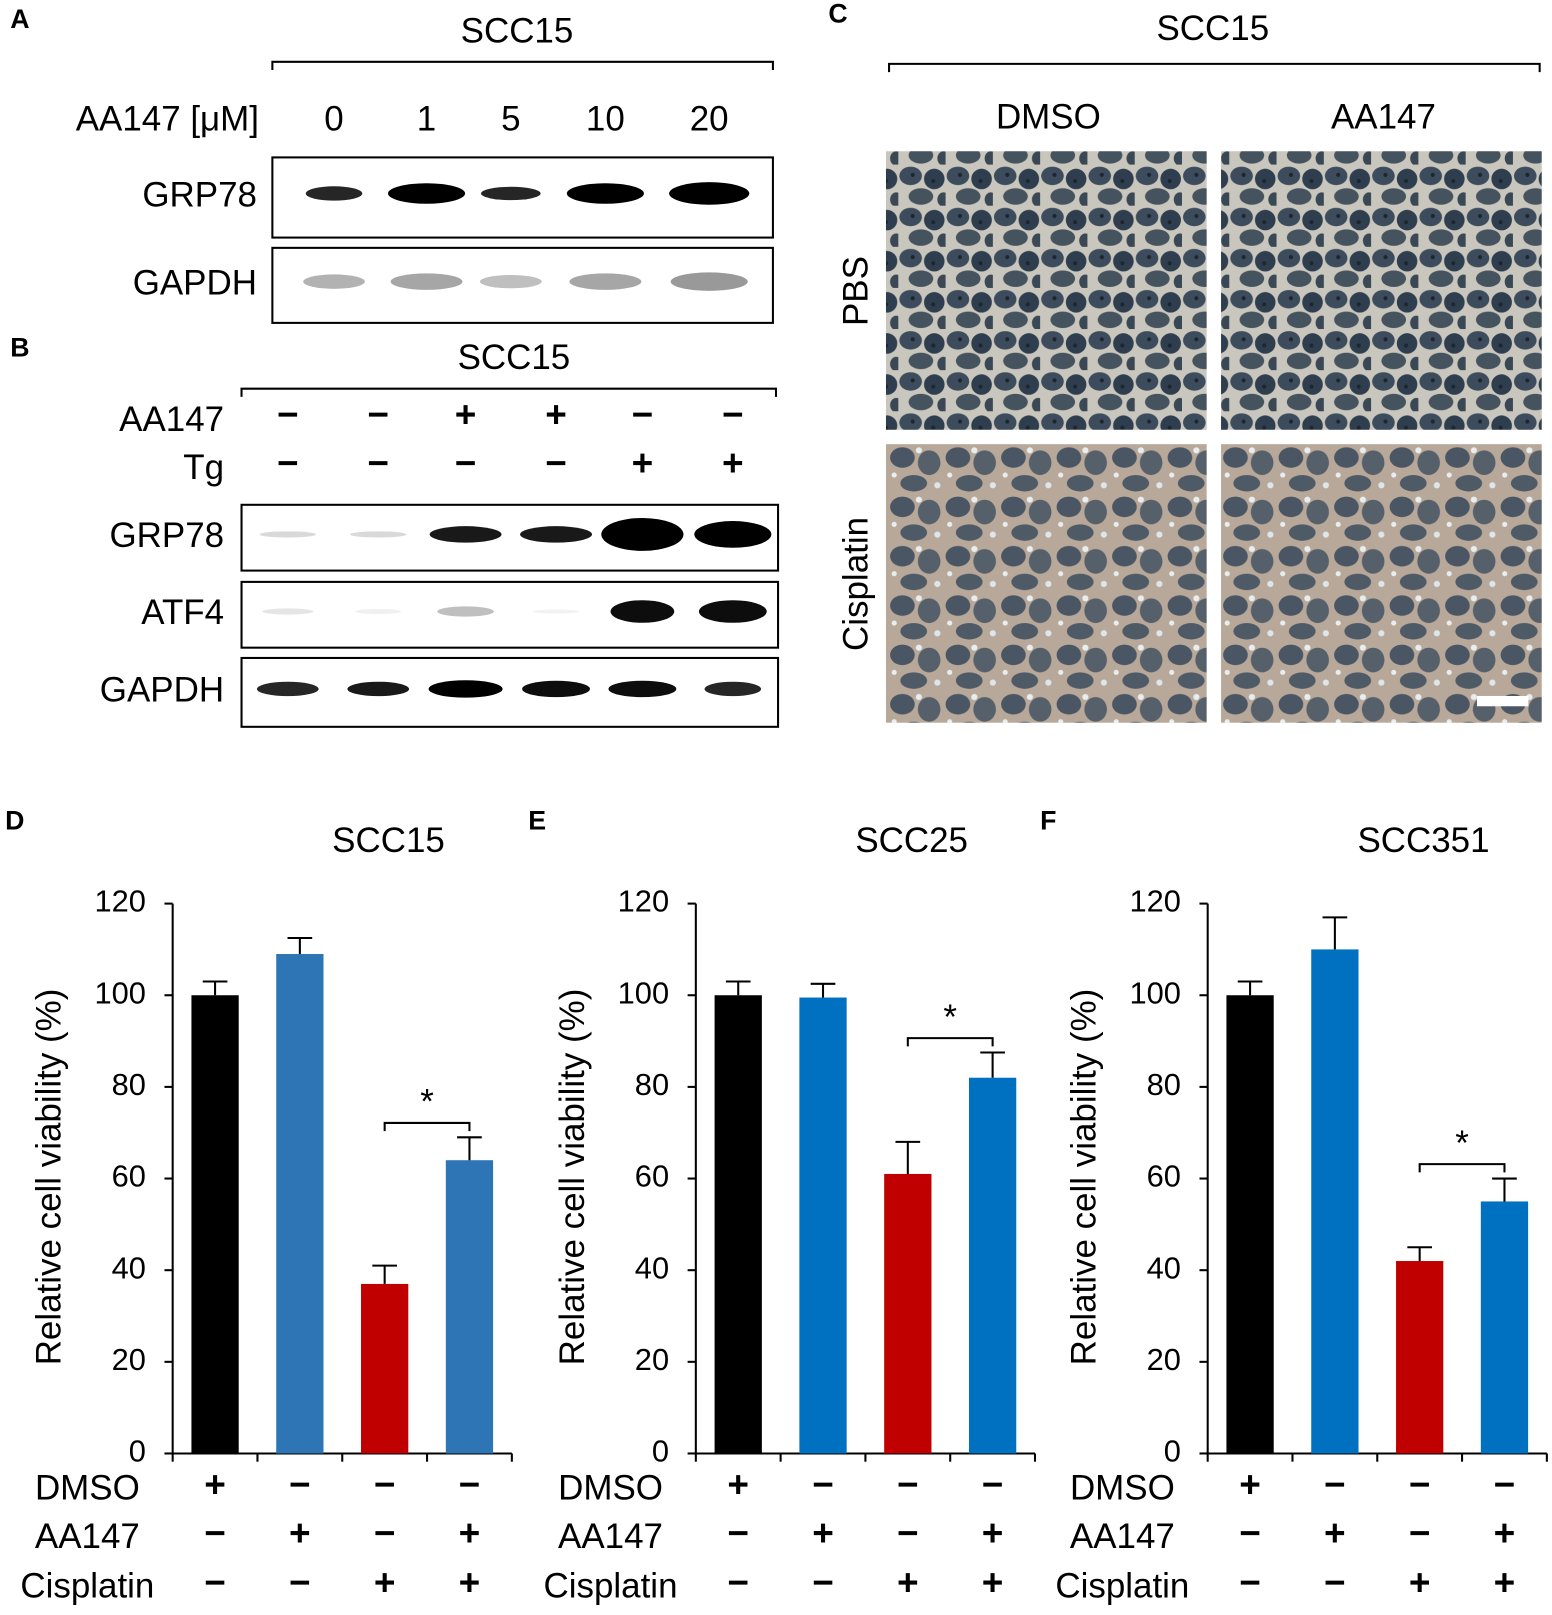  What do you see at coordinates (855, 584) in the screenshot?
I see `row-label: Cisplatin` at bounding box center [855, 584].